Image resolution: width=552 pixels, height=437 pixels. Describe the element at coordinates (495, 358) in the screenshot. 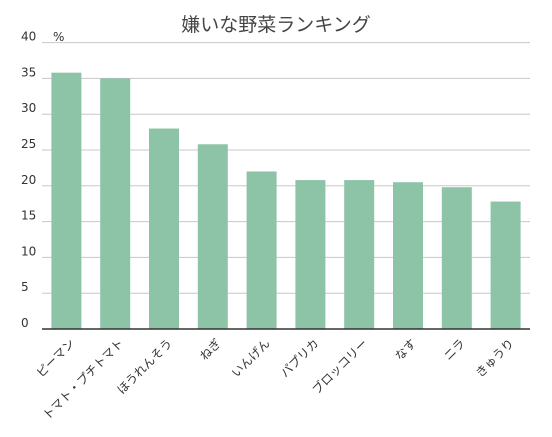

I see `x-tick-label: きゅうり` at that location.